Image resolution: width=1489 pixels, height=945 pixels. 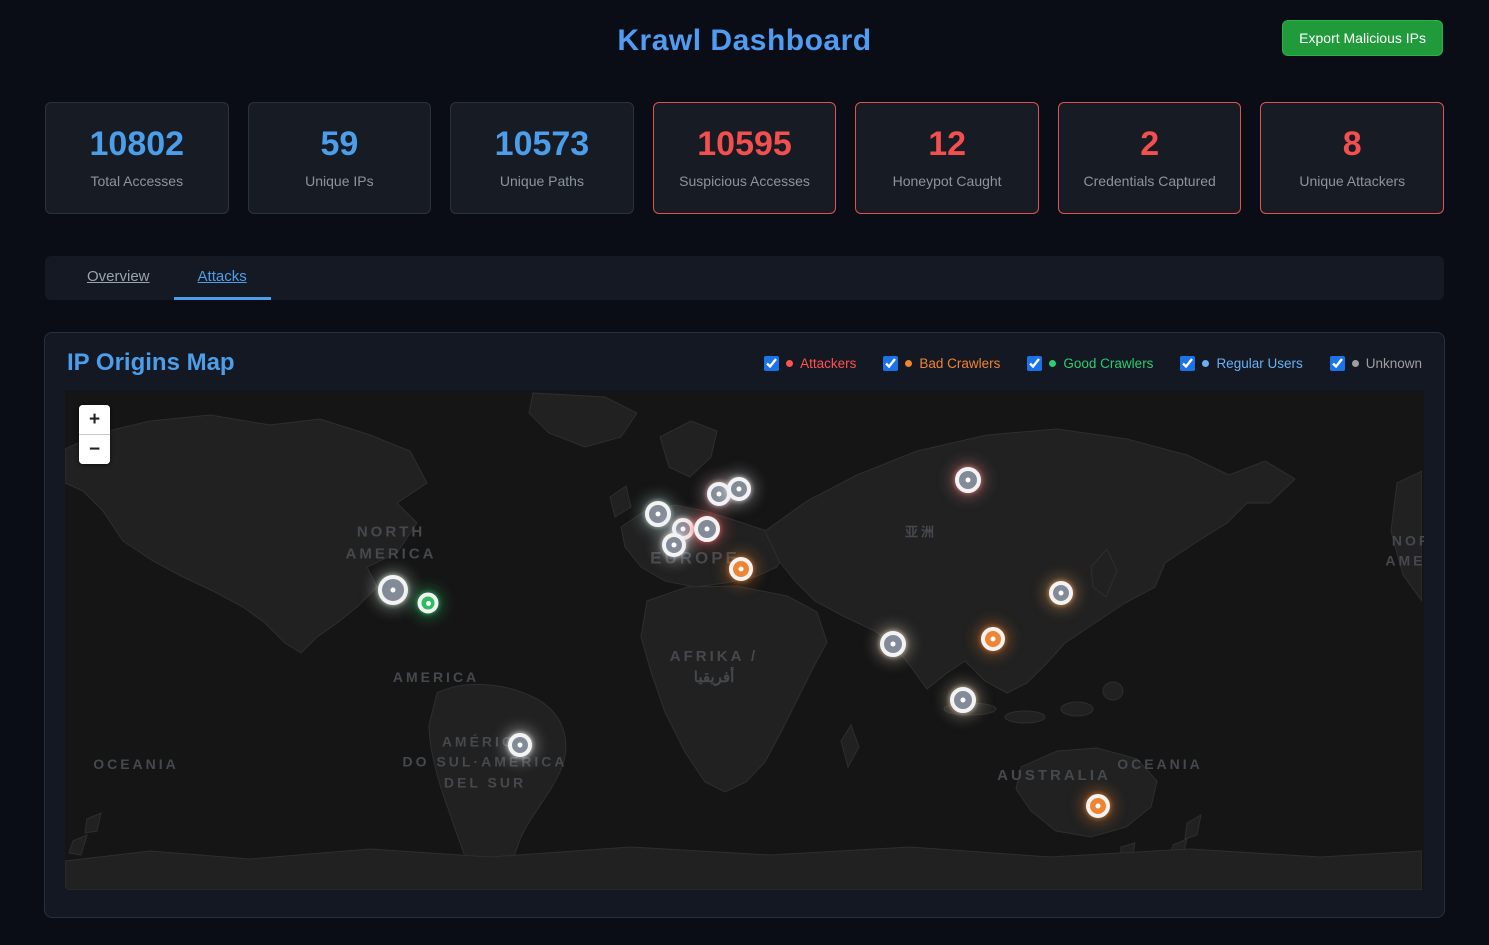 I want to click on header: Krawl Dashboard Export Malicious IPs, so click(x=744, y=37).